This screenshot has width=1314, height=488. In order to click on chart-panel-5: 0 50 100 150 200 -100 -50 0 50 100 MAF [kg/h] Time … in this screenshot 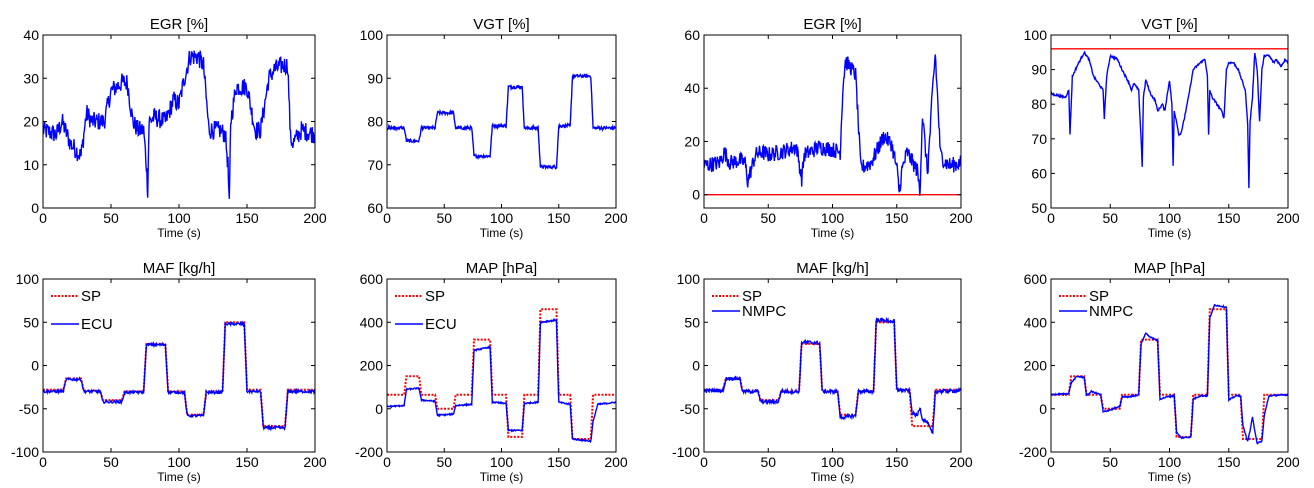, I will do `click(169, 372)`.